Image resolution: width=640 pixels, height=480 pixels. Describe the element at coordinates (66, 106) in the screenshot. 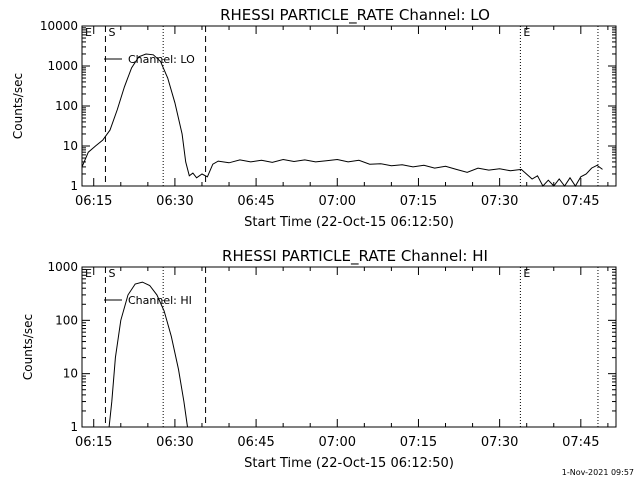

I see `chart1-y-tick-label: 100` at that location.